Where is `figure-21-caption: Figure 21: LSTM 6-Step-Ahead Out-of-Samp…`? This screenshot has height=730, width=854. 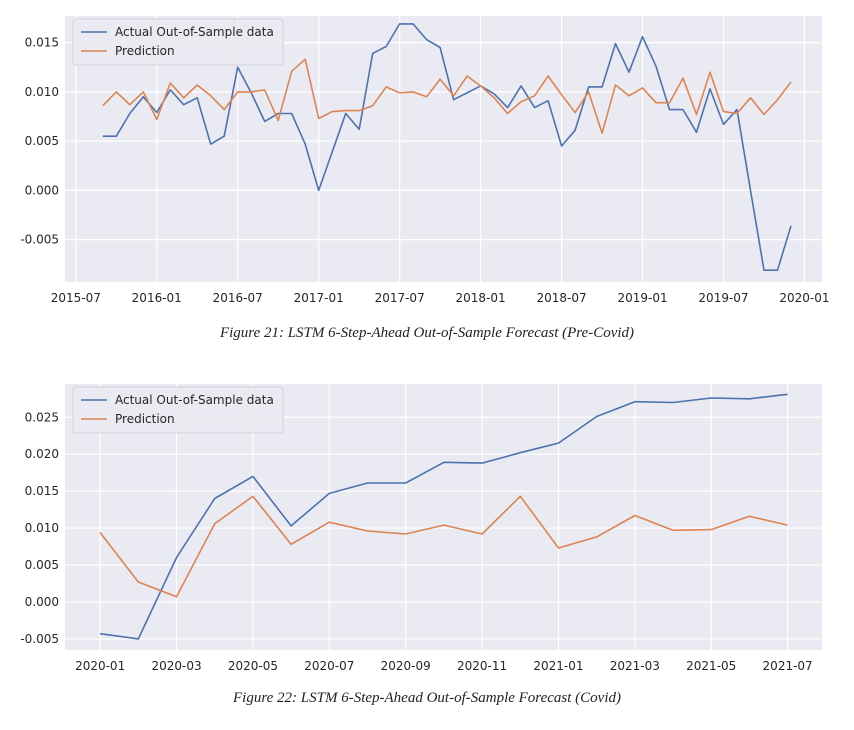 figure-21-caption: Figure 21: LSTM 6-Step-Ahead Out-of-Samp… is located at coordinates (427, 333).